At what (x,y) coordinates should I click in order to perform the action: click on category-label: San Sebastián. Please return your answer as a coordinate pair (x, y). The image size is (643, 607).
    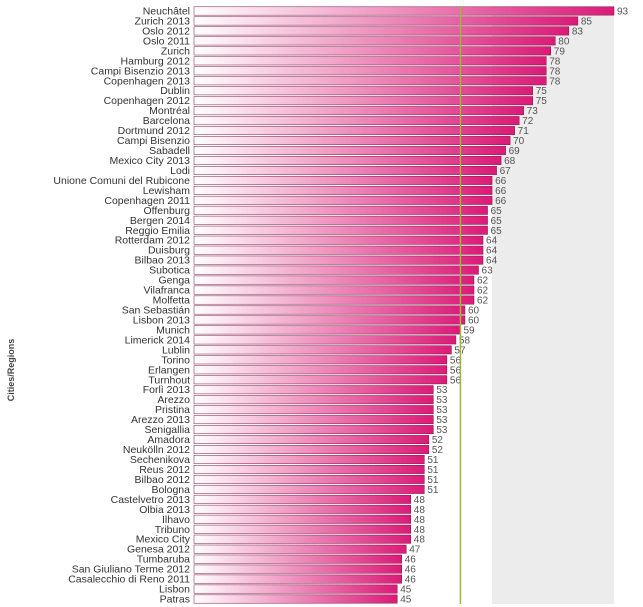
    Looking at the image, I should click on (156, 310).